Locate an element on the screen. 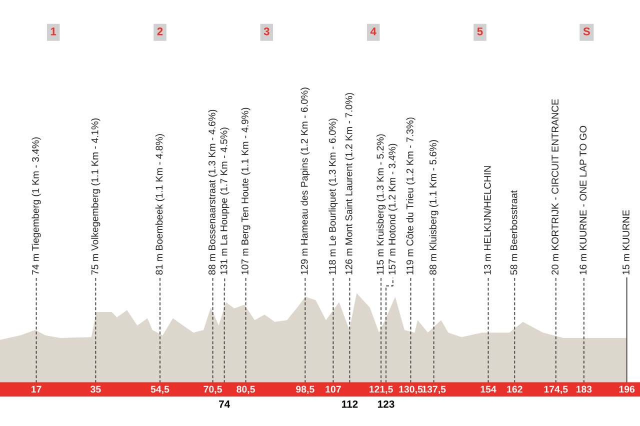 Image resolution: width=640 pixels, height=426 pixels. x2-tick-label: 112 is located at coordinates (350, 404).